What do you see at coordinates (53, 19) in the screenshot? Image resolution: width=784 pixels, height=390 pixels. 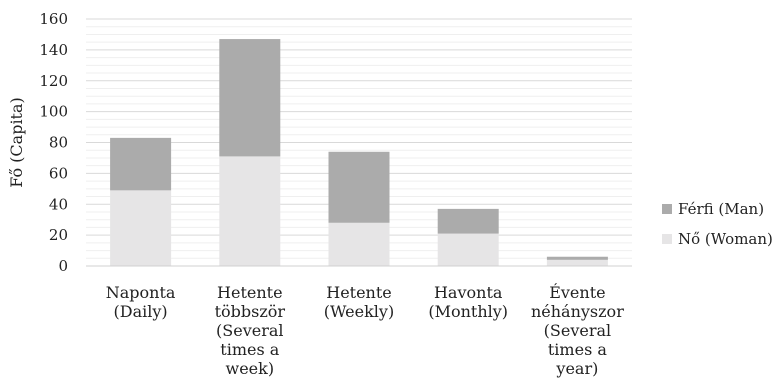 I see `y-tick-label: 160` at bounding box center [53, 19].